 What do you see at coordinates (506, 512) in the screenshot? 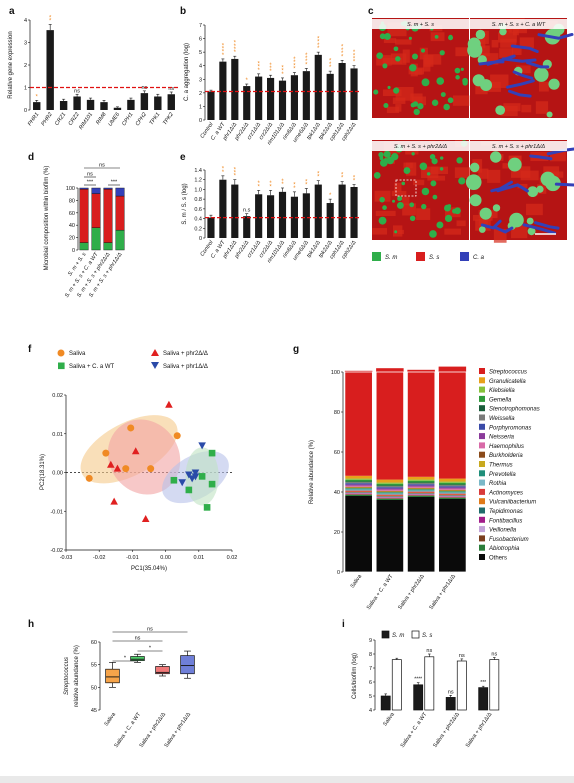
I see `panel-g-legend-label: Tepidimonas` at bounding box center [506, 512].